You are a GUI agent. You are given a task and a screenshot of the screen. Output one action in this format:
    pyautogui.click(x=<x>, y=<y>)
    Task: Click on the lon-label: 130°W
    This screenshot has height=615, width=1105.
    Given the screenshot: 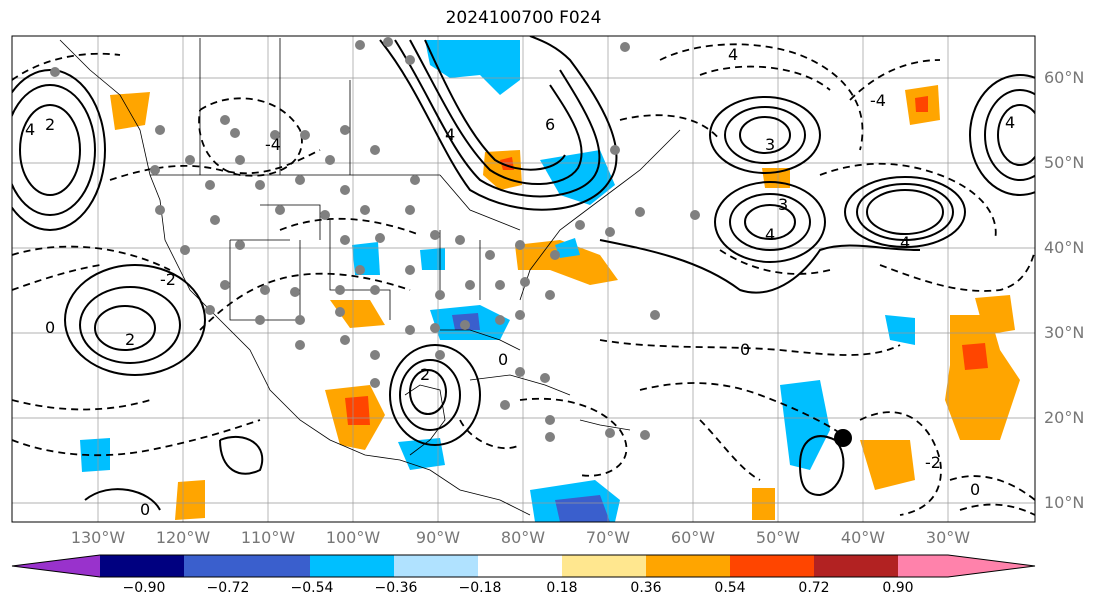 What is the action you would take?
    pyautogui.click(x=98, y=537)
    